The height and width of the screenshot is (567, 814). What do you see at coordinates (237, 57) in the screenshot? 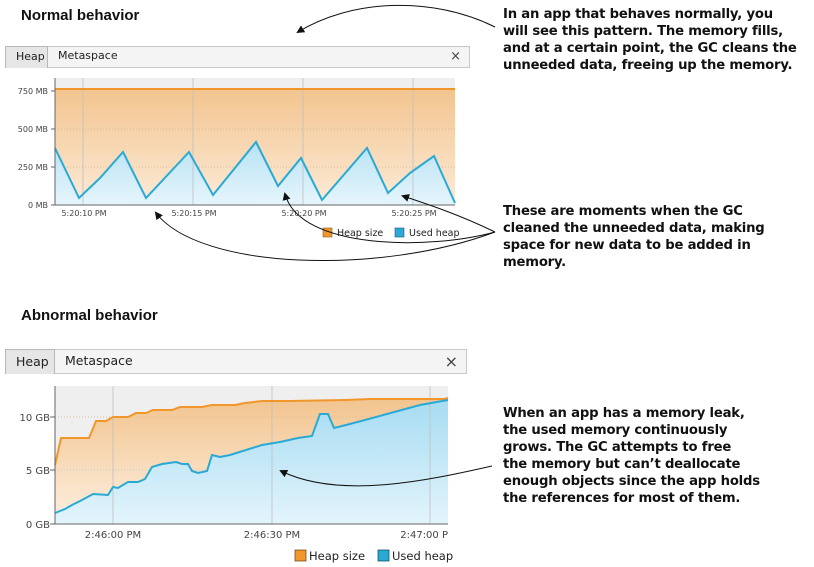
I see `normal-tab-bar: Heap Metaspace ×` at bounding box center [237, 57].